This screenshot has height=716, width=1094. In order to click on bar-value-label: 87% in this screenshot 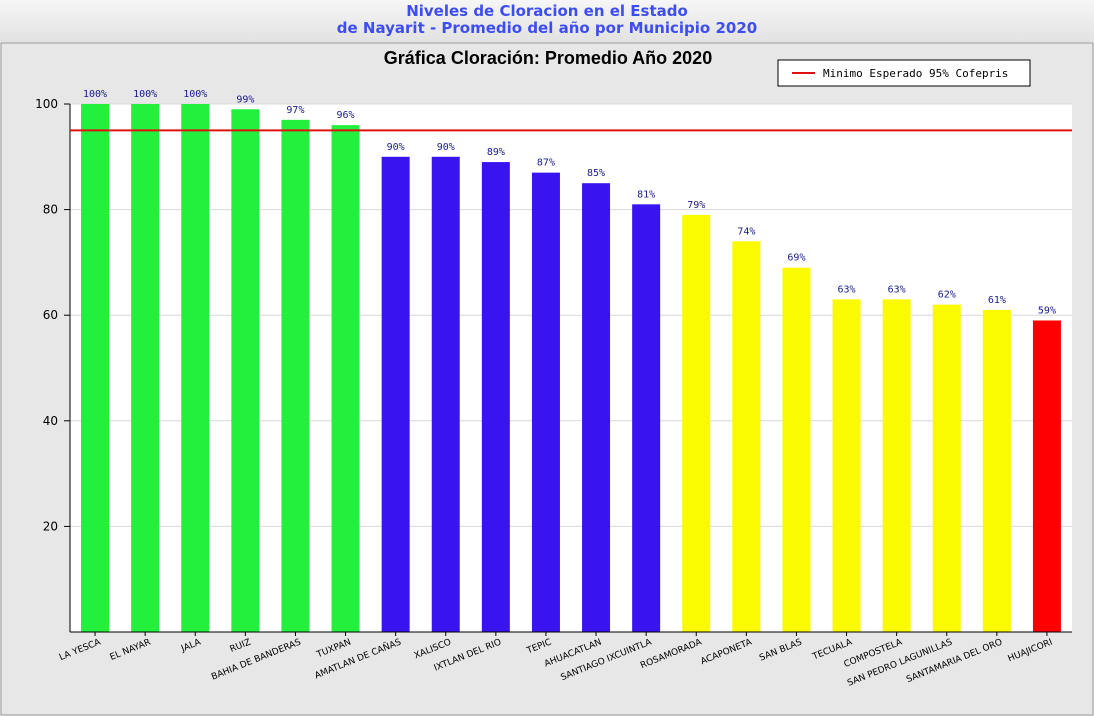, I will do `click(546, 163)`.